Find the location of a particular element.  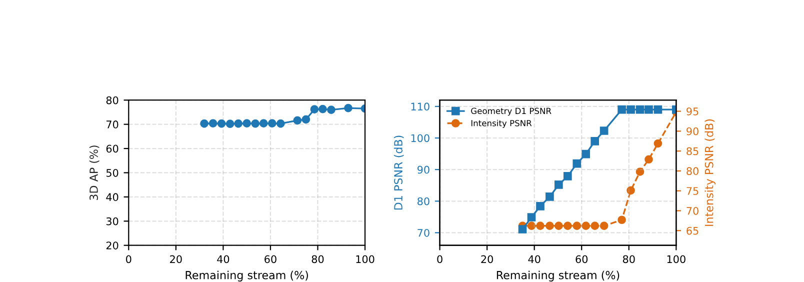

y-tick-label: 90 is located at coordinates (423, 170).